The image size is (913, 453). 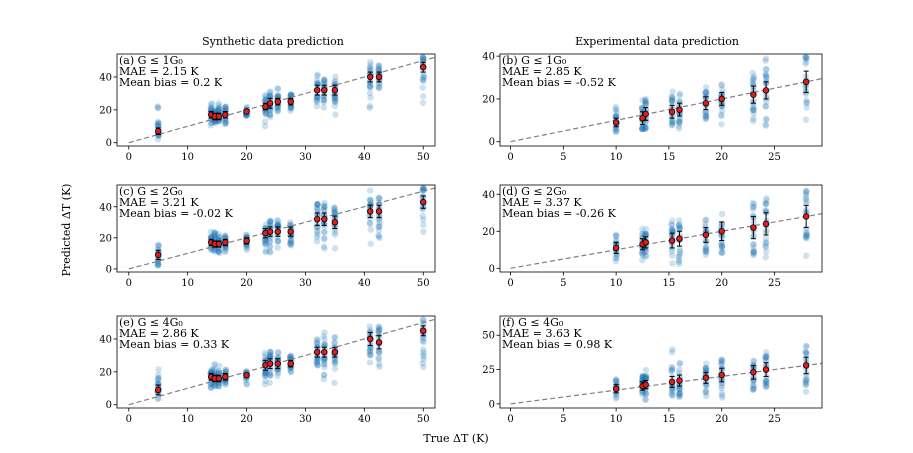 I want to click on x-axis-label: True ΔT (K), so click(x=455, y=438).